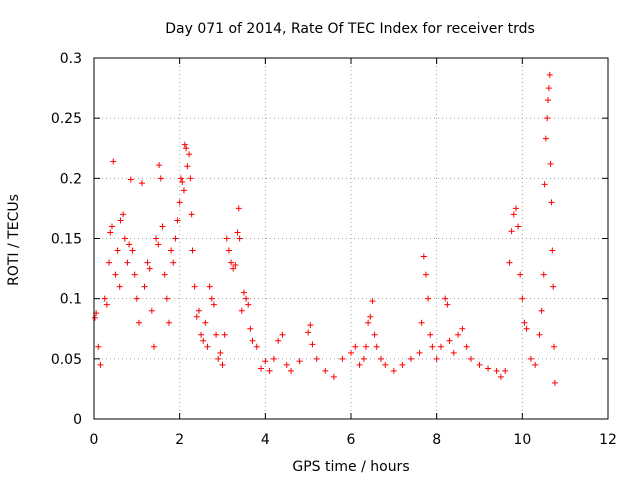 The height and width of the screenshot is (480, 640). What do you see at coordinates (608, 440) in the screenshot?
I see `x-tick-label: 12` at bounding box center [608, 440].